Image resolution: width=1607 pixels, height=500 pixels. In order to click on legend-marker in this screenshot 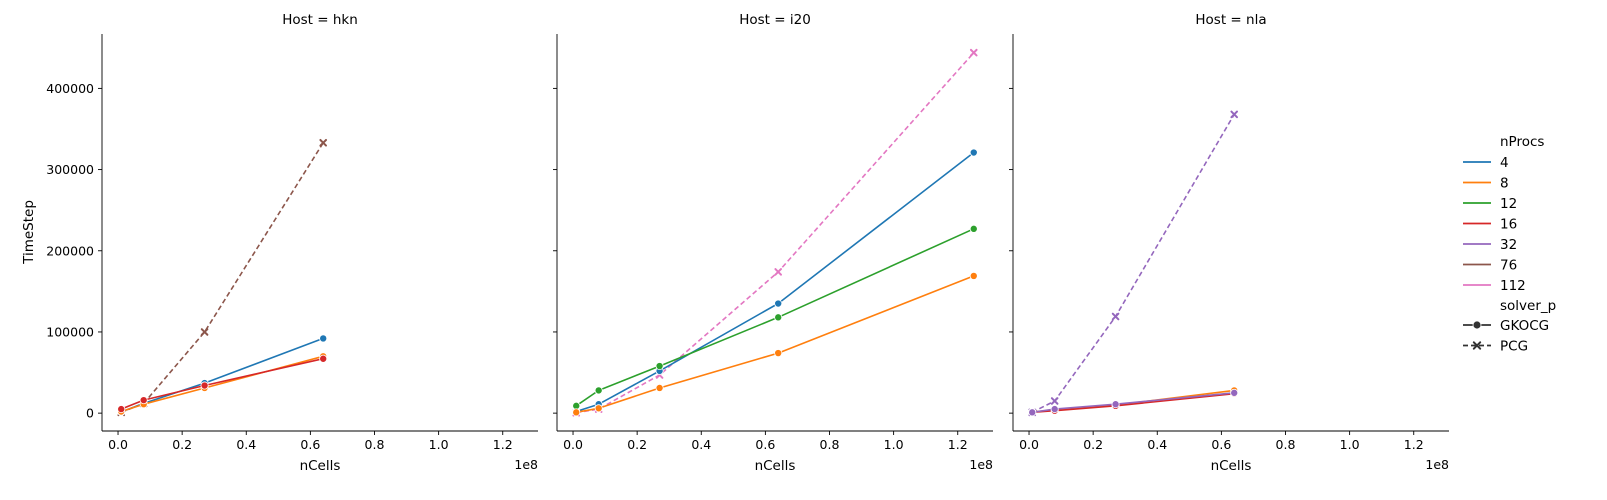, I will do `click(1477, 345)`.